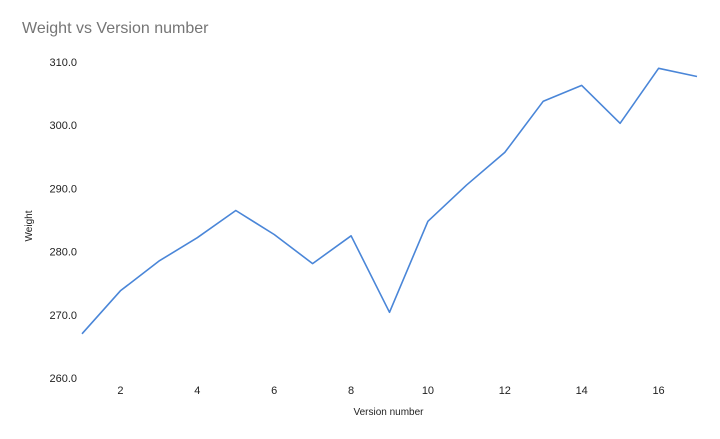  I want to click on x-axis-title: Version number, so click(388, 412).